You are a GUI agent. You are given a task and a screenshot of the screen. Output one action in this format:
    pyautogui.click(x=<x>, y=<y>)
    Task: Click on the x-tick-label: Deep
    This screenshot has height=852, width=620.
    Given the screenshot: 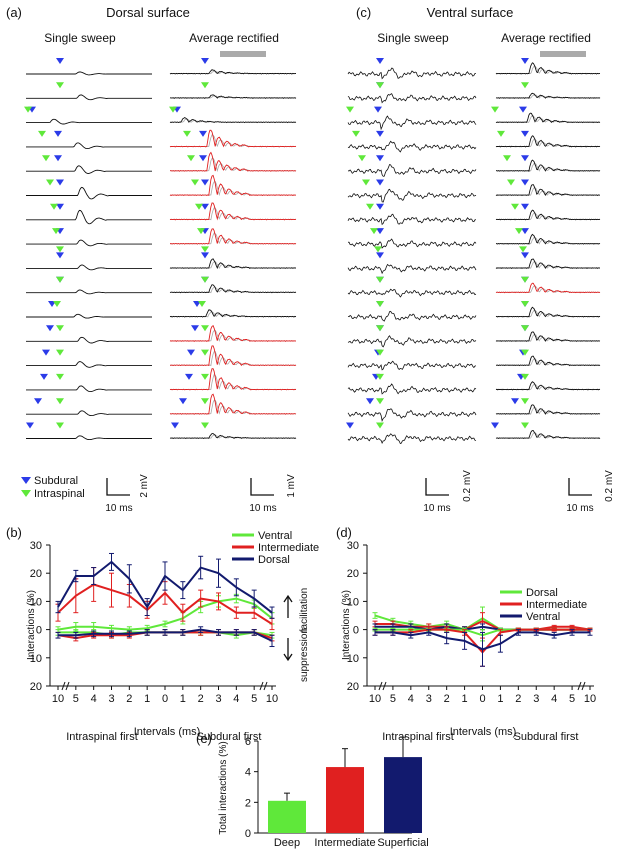 What is the action you would take?
    pyautogui.click(x=287, y=843)
    